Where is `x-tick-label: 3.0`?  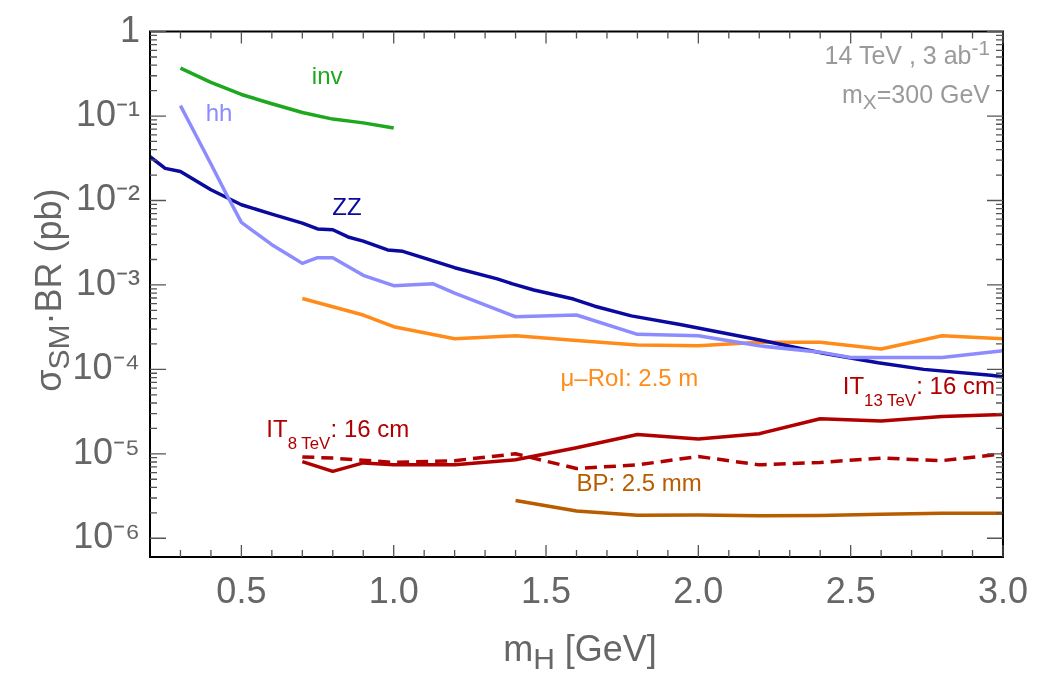
x-tick-label: 3.0 is located at coordinates (1002, 590).